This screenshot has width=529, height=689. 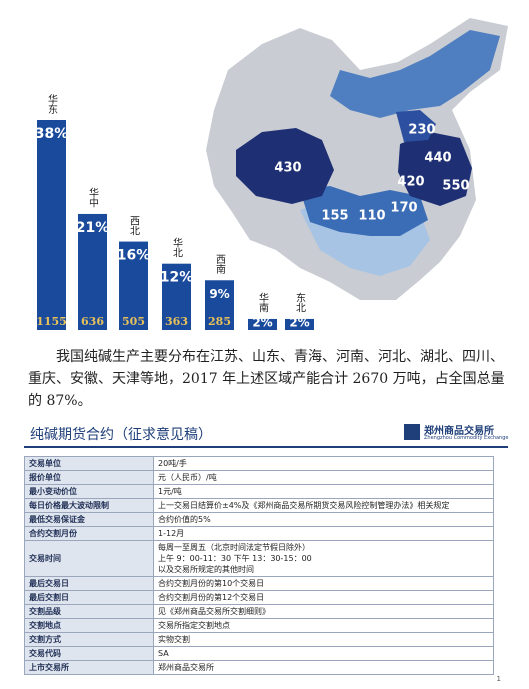 I want to click on row-label: 交易时间, so click(x=89, y=558).